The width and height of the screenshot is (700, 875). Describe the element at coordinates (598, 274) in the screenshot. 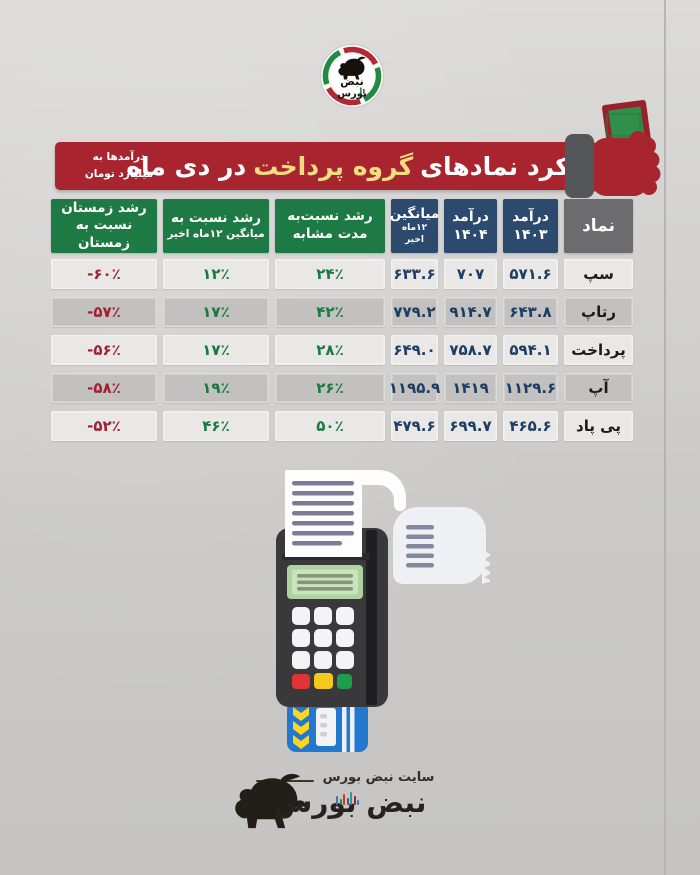

I see `cell-symbol: سپ` at that location.